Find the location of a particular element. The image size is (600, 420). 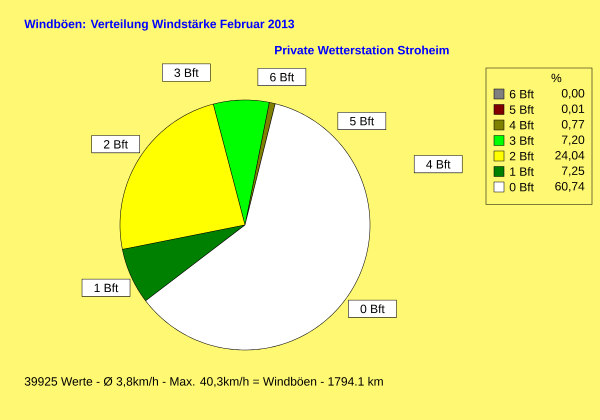

text: 39925 Werte - Ø 3,8km/h - Max. 40,3km/h = Windböen - 1794.1 km is located at coordinates (203, 382).